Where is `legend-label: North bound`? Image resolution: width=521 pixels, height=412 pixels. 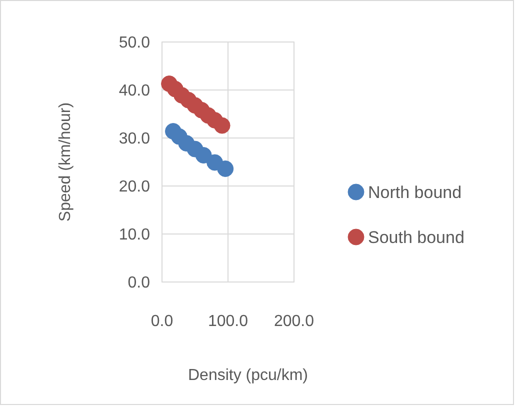
legend-label: North bound is located at coordinates (415, 192).